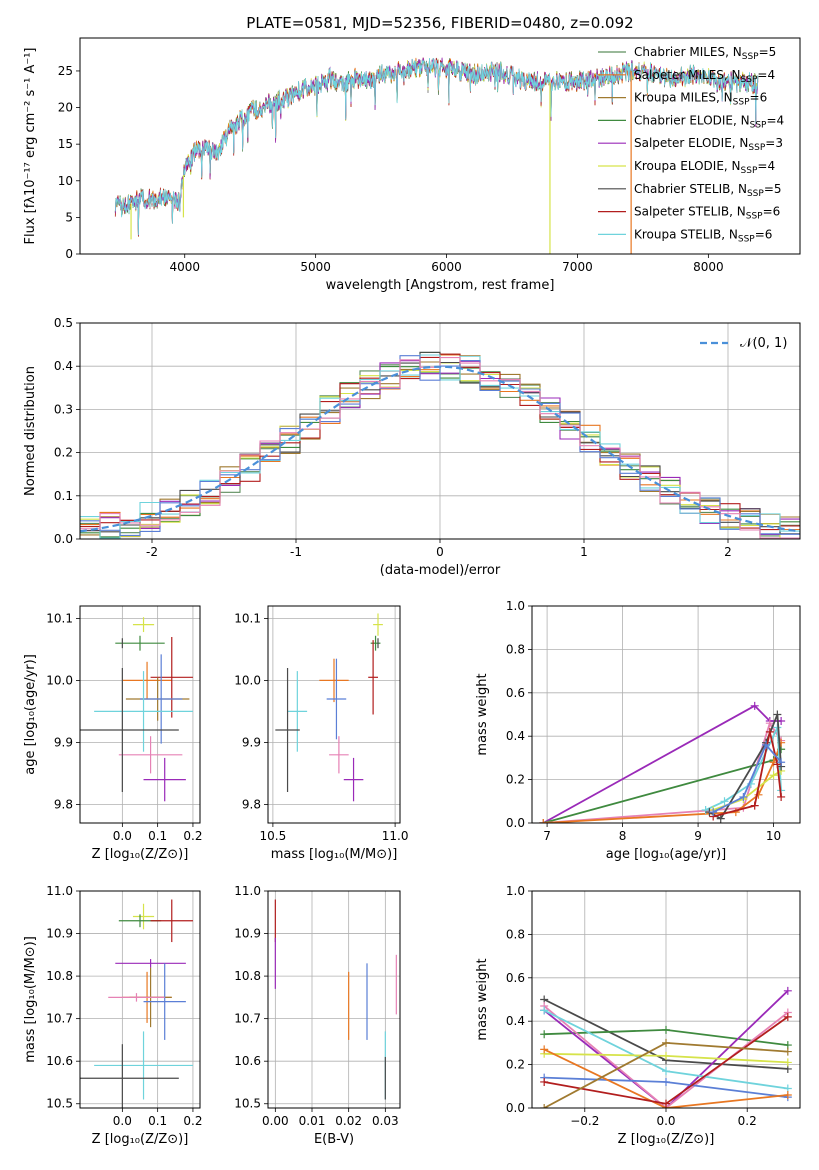 Image resolution: width=819 pixels, height=1170 pixels. Describe the element at coordinates (728, 552) in the screenshot. I see `x-tick-label: 2` at that location.